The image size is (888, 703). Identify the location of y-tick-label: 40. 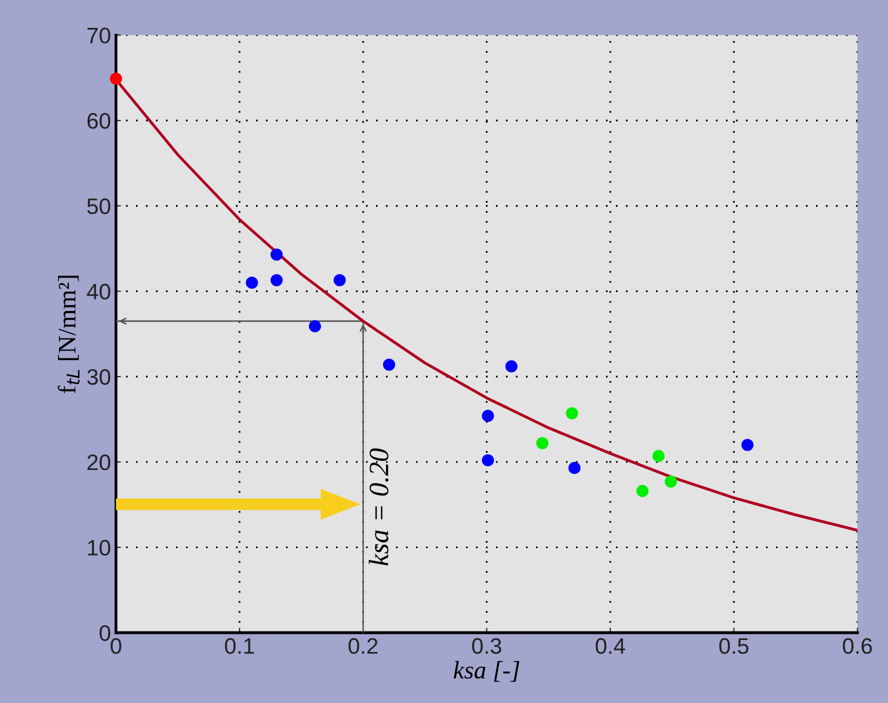
(98, 292).